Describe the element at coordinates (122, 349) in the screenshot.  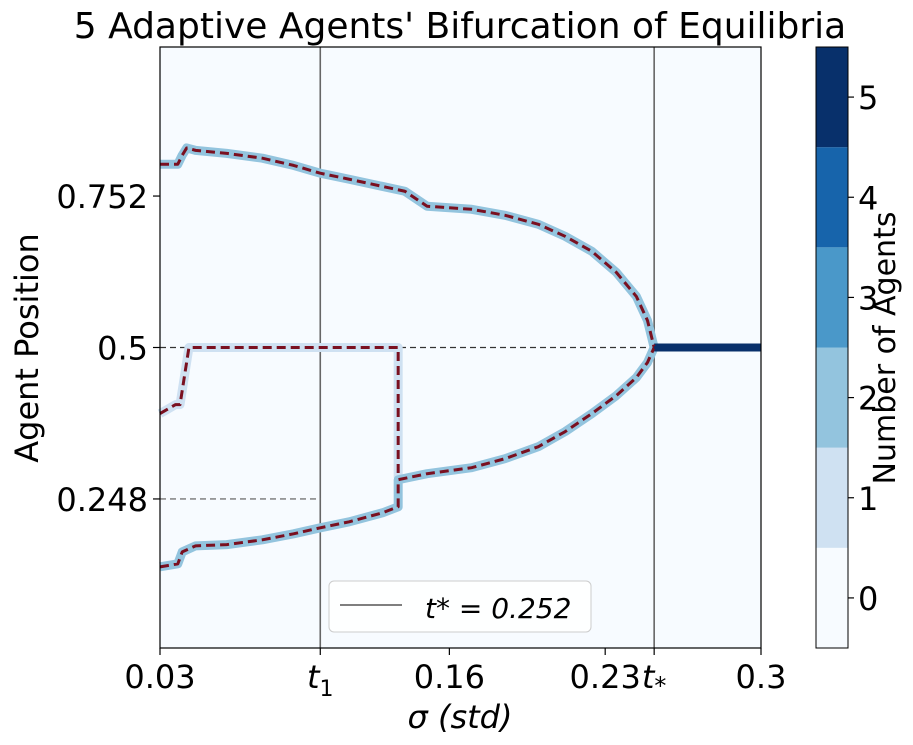
I see `y-tick-label-1: 0.5` at that location.